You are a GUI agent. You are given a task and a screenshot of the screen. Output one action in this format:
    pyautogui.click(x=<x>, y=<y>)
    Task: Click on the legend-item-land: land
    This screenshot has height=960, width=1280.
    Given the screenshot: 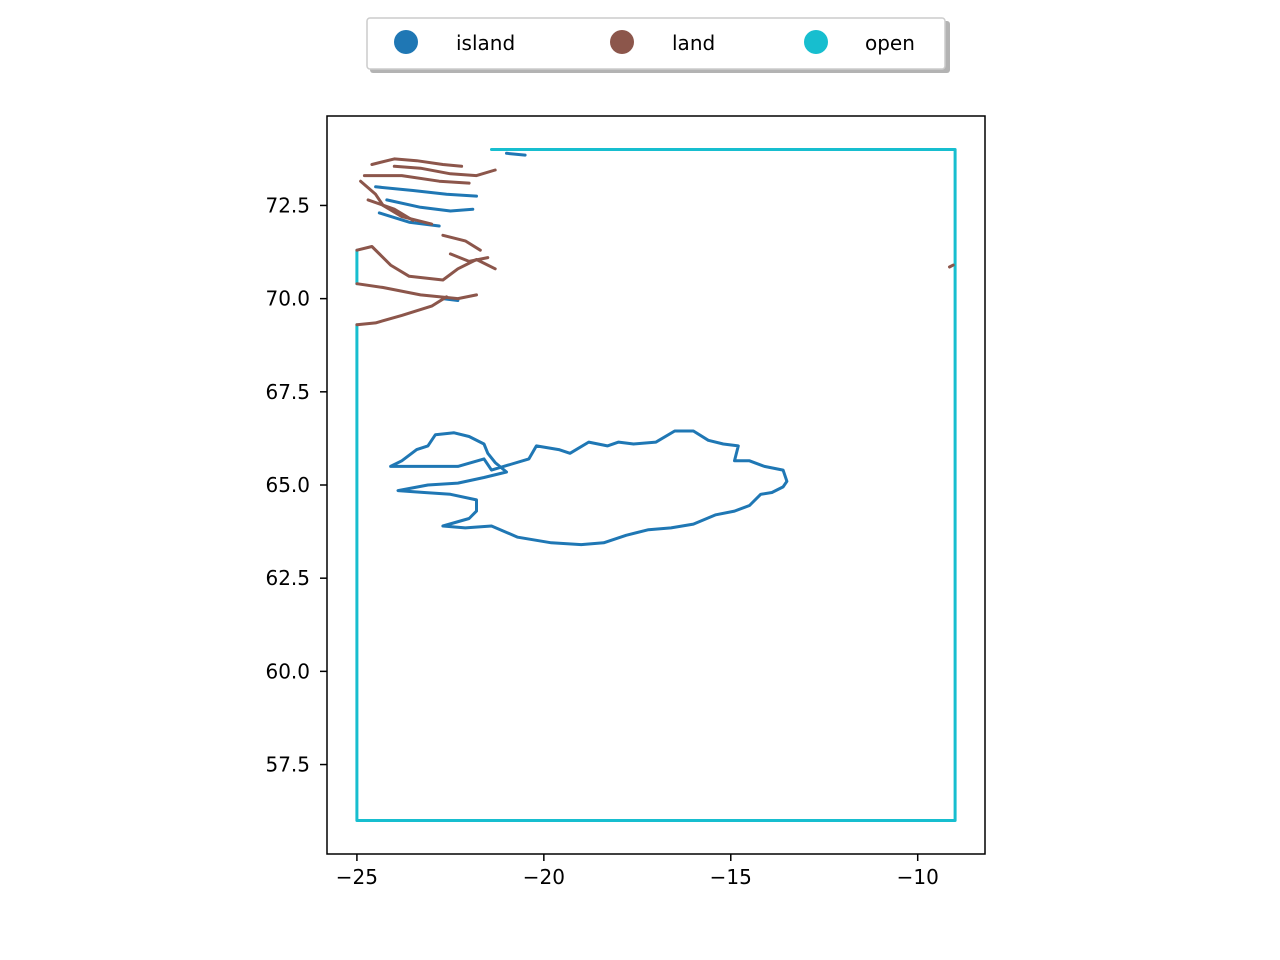 What is the action you would take?
    pyautogui.click(x=662, y=42)
    